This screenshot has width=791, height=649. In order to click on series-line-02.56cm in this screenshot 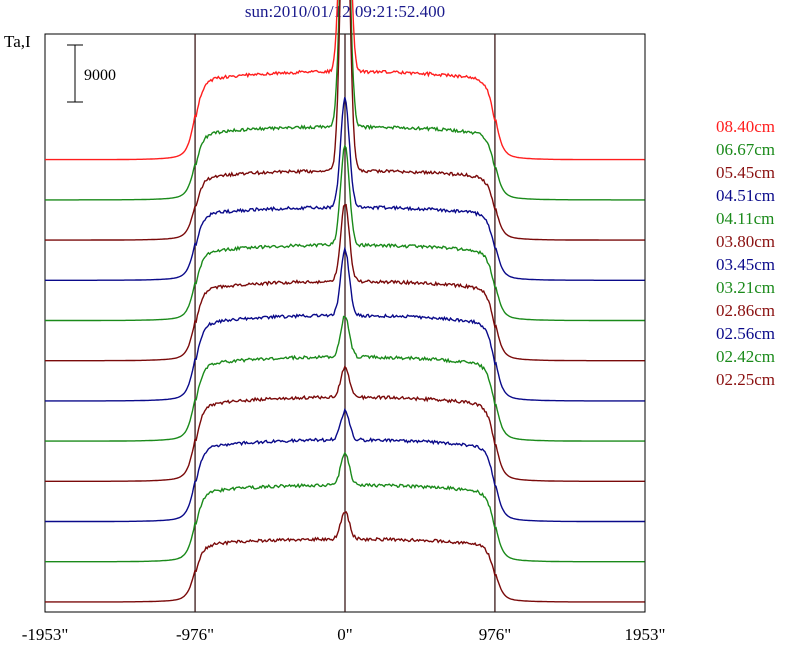, I will do `click(345, 465)`.